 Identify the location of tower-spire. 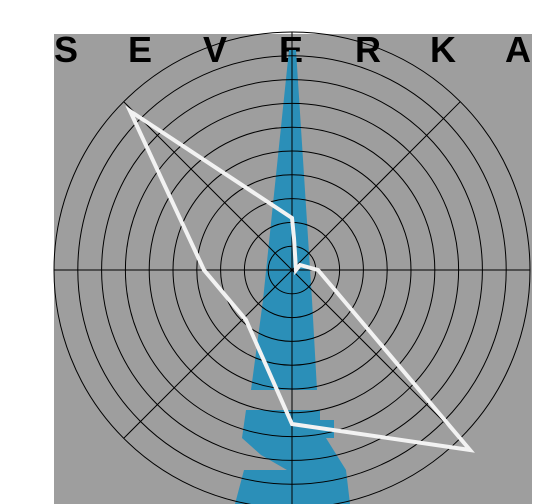
(284, 220).